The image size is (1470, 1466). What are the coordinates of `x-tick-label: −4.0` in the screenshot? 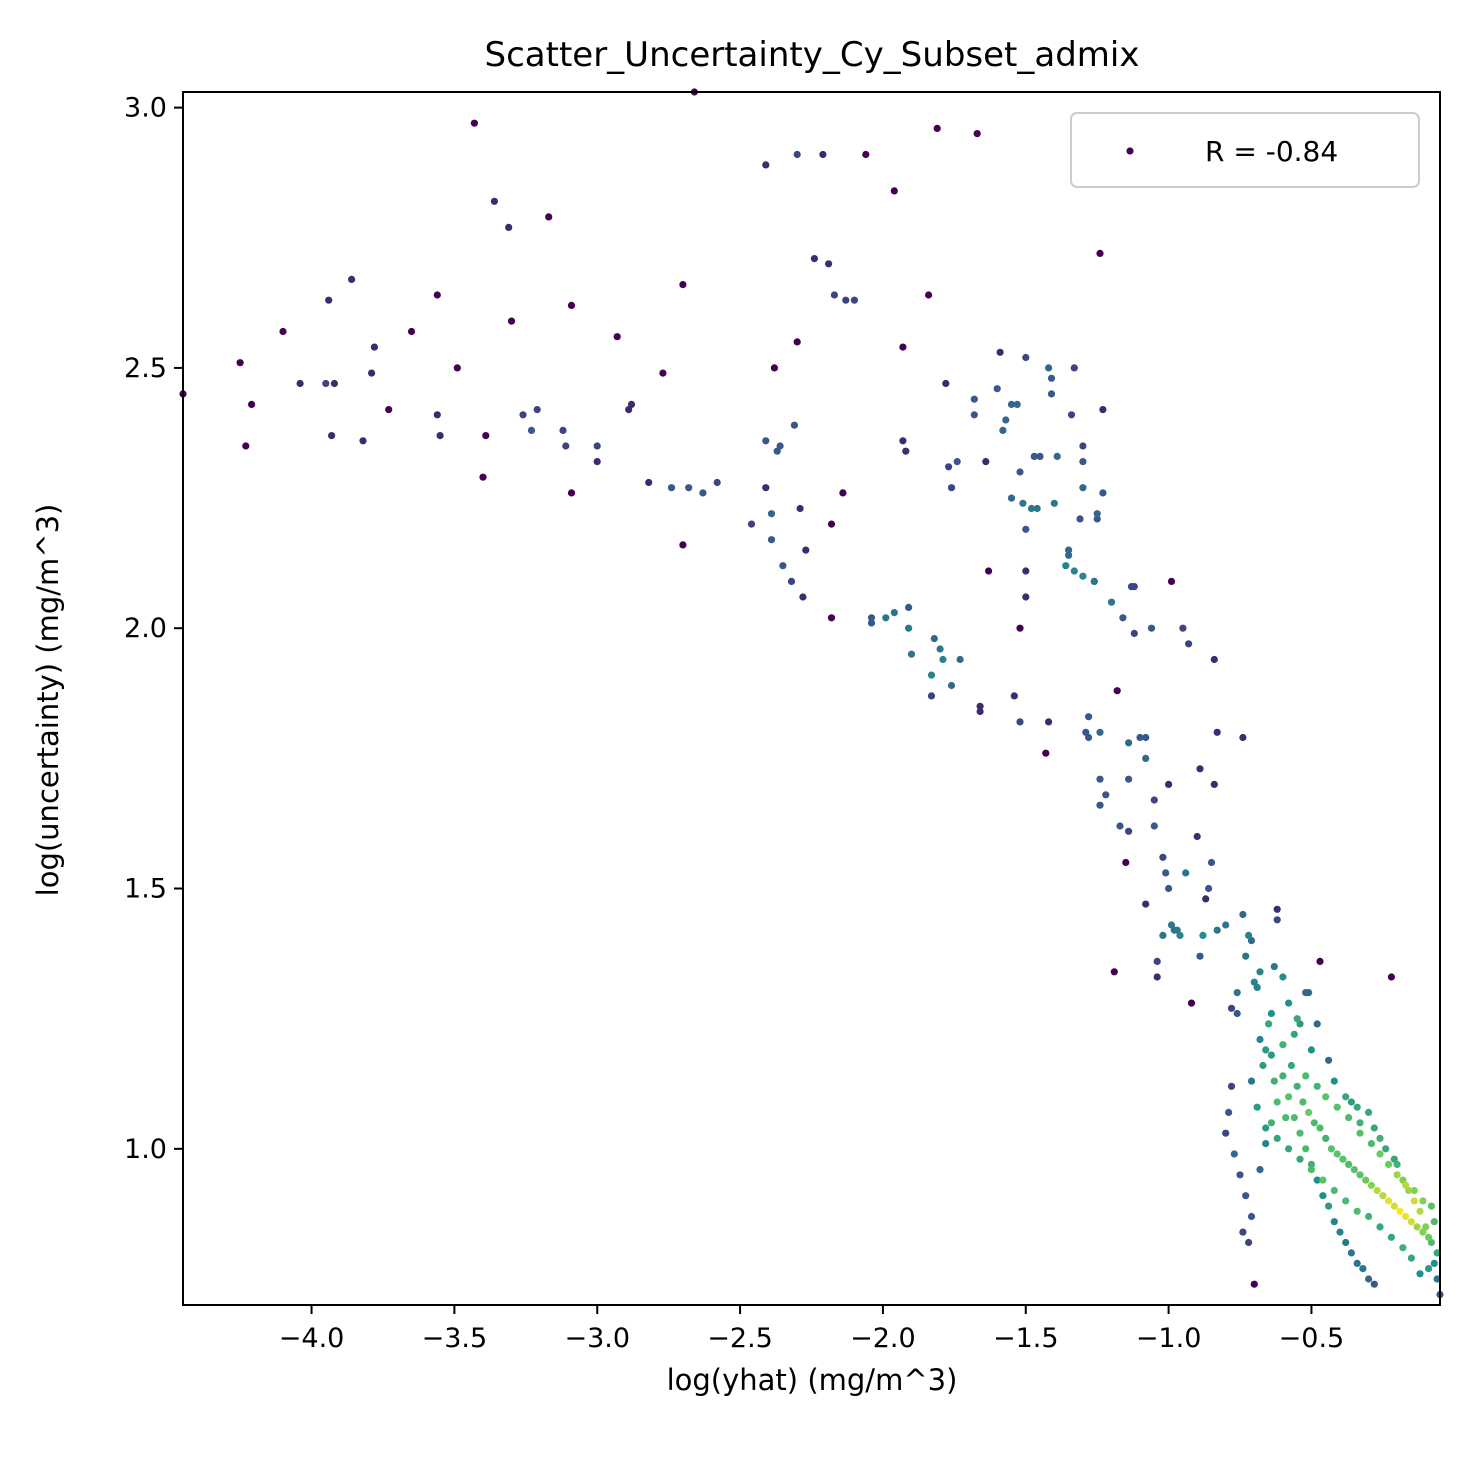 It's located at (312, 1338).